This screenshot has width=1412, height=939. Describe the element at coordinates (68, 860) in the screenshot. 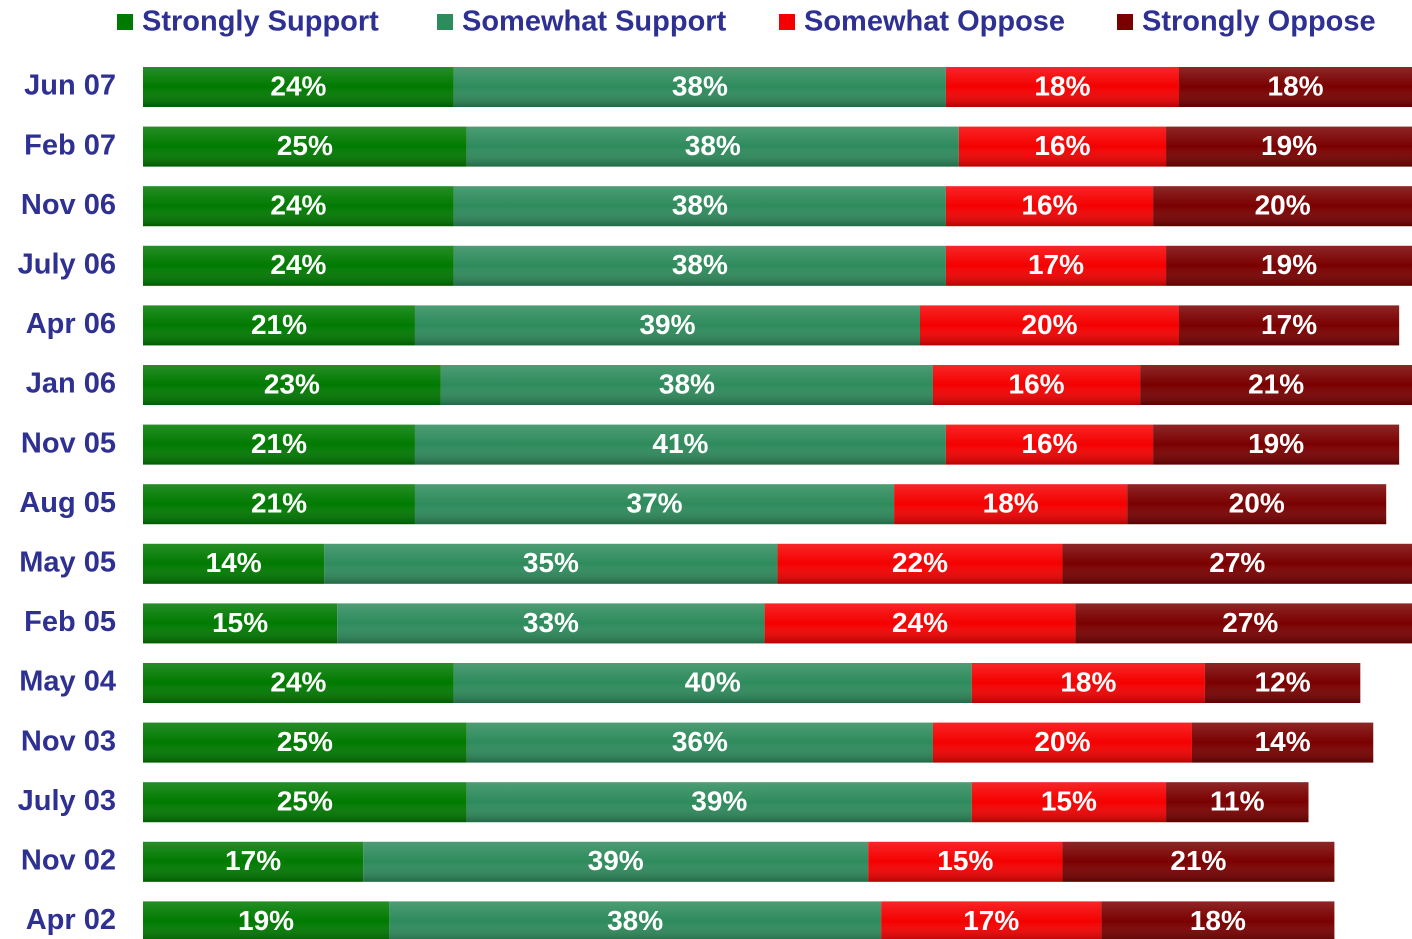

I see `category-label: Nov 02` at that location.